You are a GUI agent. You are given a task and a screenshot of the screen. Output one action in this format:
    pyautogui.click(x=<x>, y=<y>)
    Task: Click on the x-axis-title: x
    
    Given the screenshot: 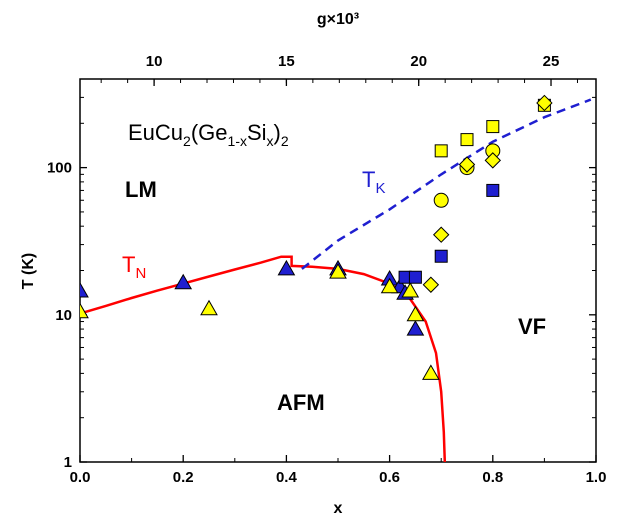 What is the action you would take?
    pyautogui.click(x=338, y=508)
    